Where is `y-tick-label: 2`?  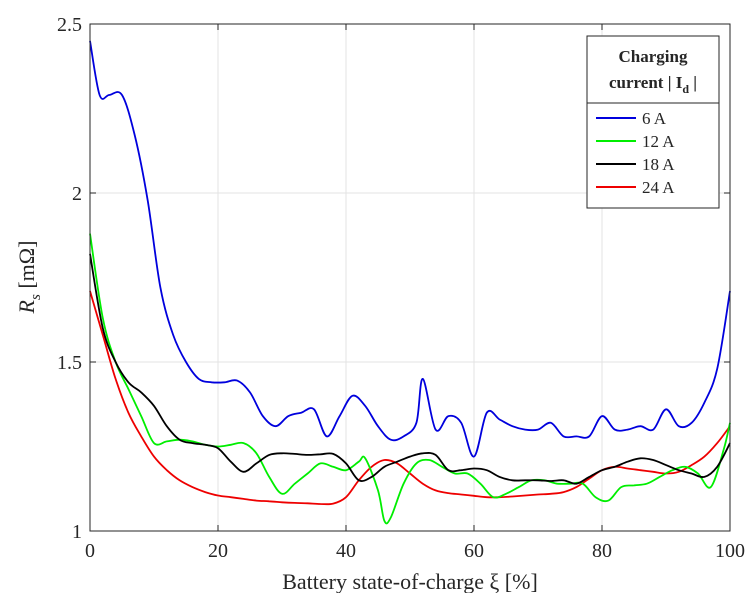 y-tick-label: 2 is located at coordinates (77, 194).